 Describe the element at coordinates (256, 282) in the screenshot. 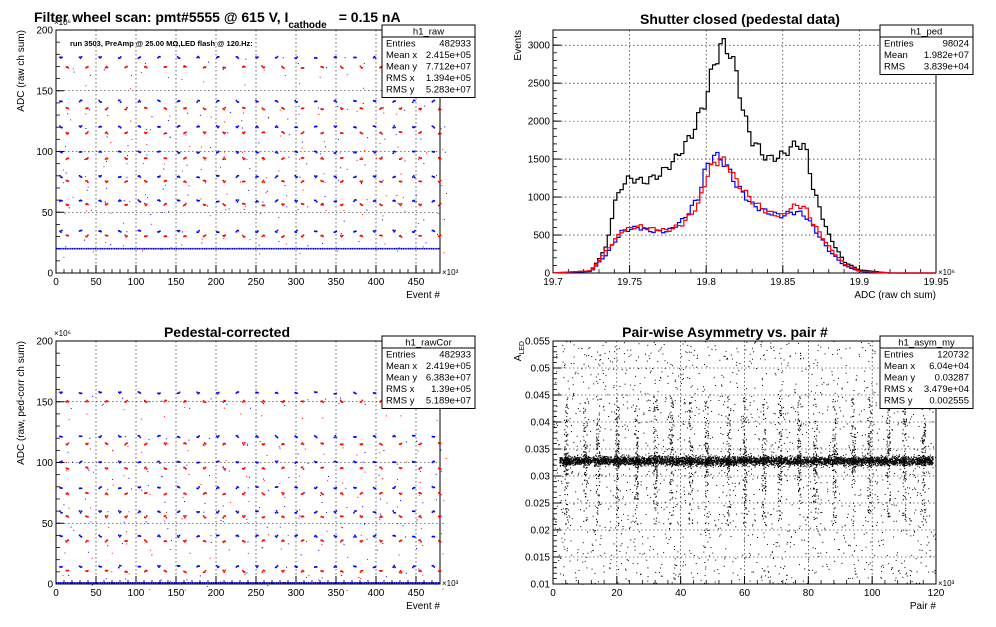

I see `x-tick-label: 250` at that location.